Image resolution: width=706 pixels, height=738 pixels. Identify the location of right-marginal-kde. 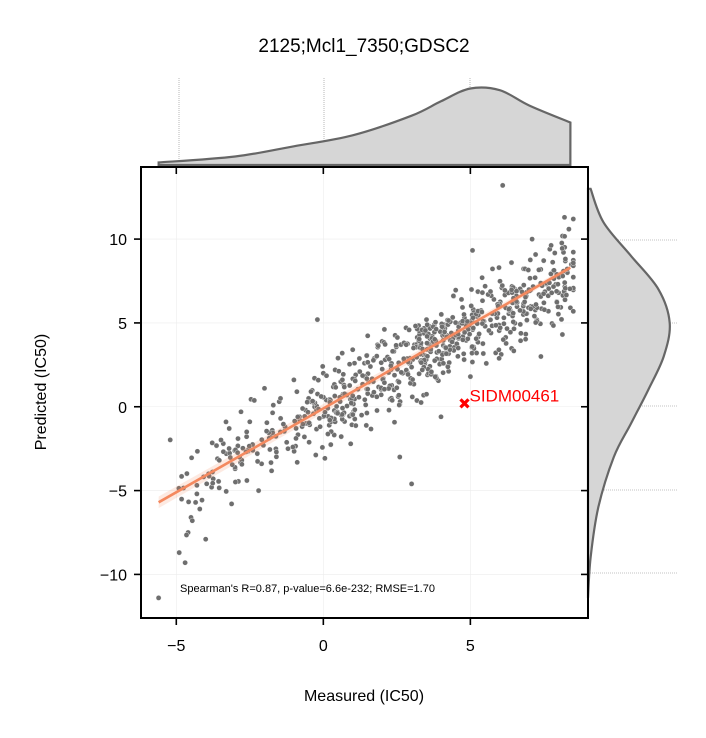
(631, 392).